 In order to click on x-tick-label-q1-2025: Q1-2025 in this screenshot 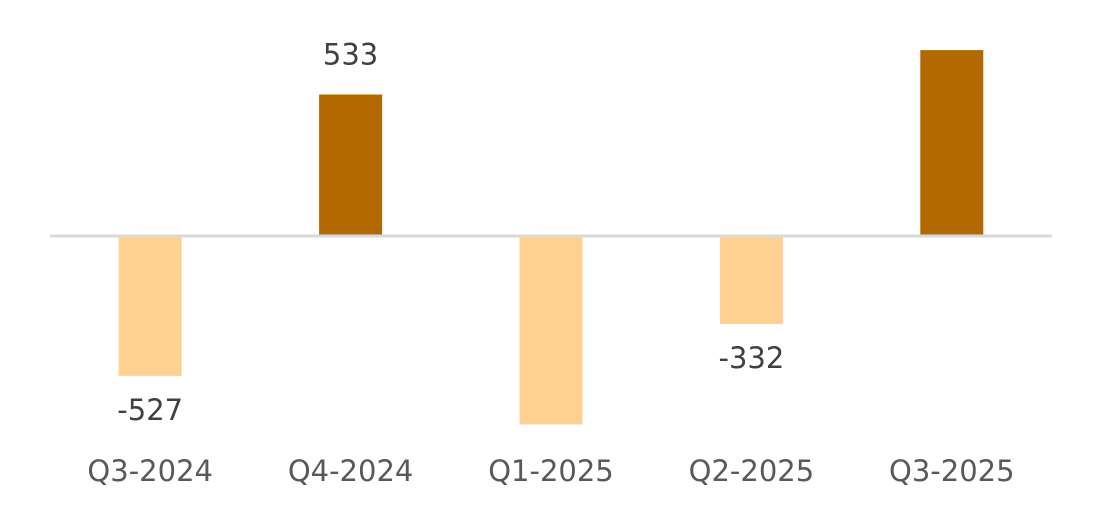, I will do `click(551, 471)`.